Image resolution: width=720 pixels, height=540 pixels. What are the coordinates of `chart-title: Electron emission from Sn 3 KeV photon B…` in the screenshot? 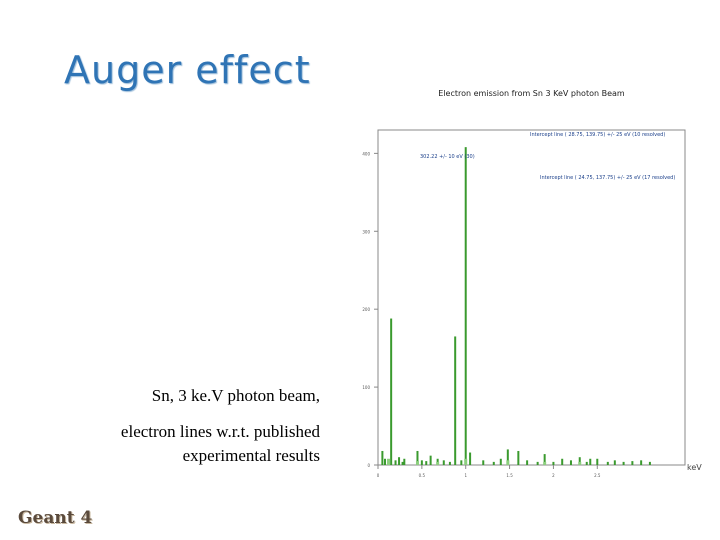 It's located at (531, 93).